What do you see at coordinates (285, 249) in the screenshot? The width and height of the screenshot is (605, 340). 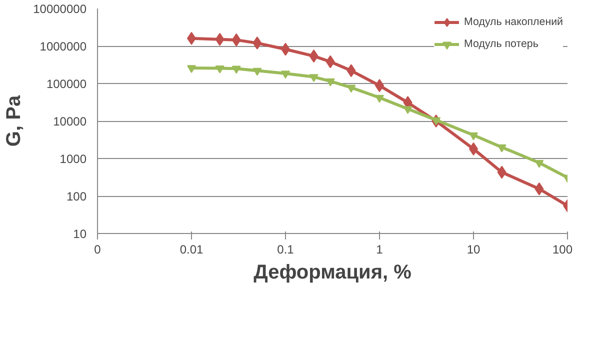 I see `x-tick-label: 0.1` at bounding box center [285, 249].